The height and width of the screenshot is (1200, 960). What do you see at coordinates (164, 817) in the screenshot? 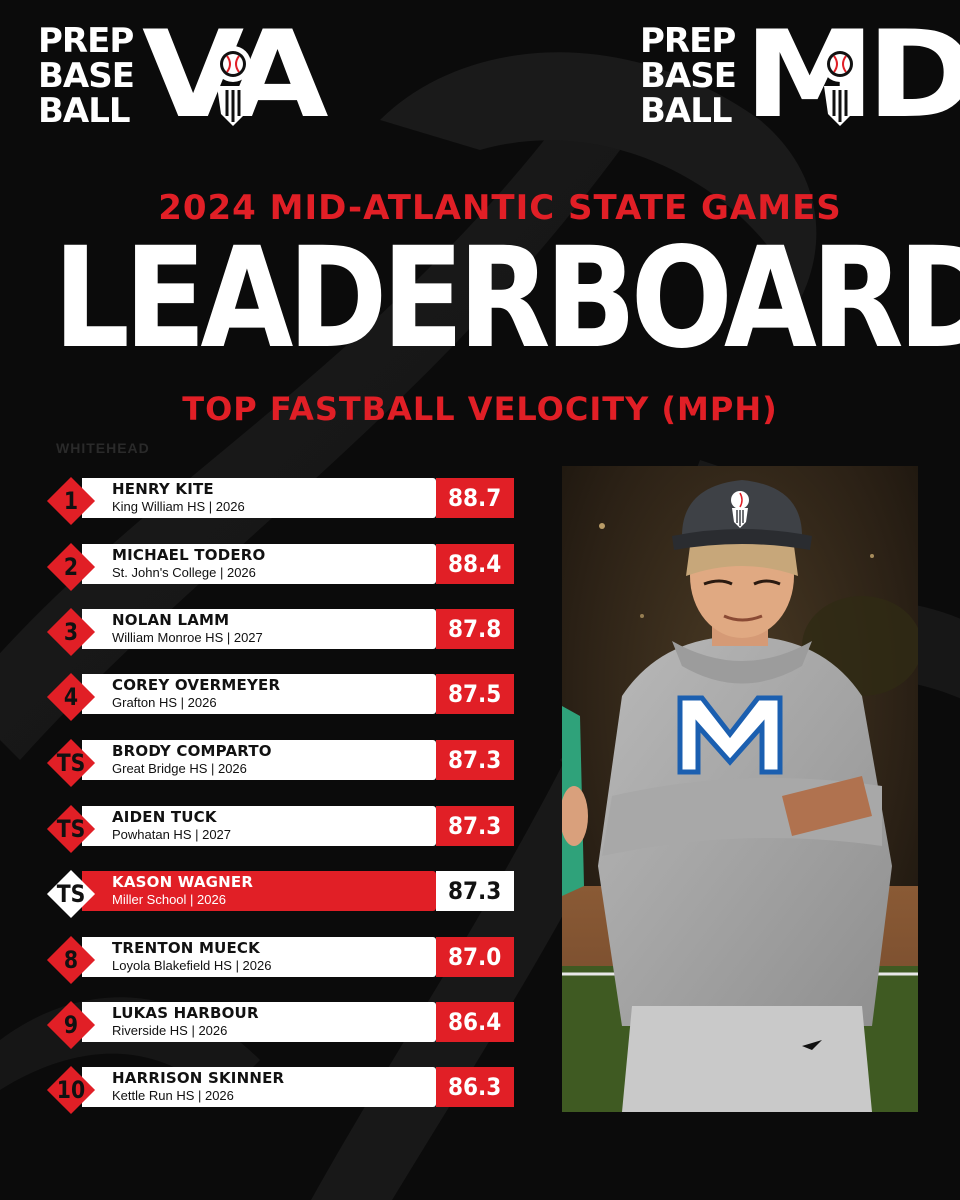
I see `player-name: AIDEN TUCK` at bounding box center [164, 817].